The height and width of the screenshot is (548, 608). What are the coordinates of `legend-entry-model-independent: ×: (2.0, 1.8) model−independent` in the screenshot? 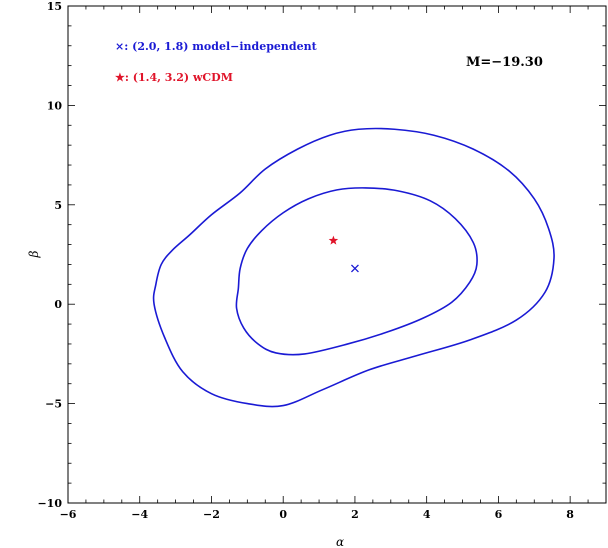 It's located at (216, 46).